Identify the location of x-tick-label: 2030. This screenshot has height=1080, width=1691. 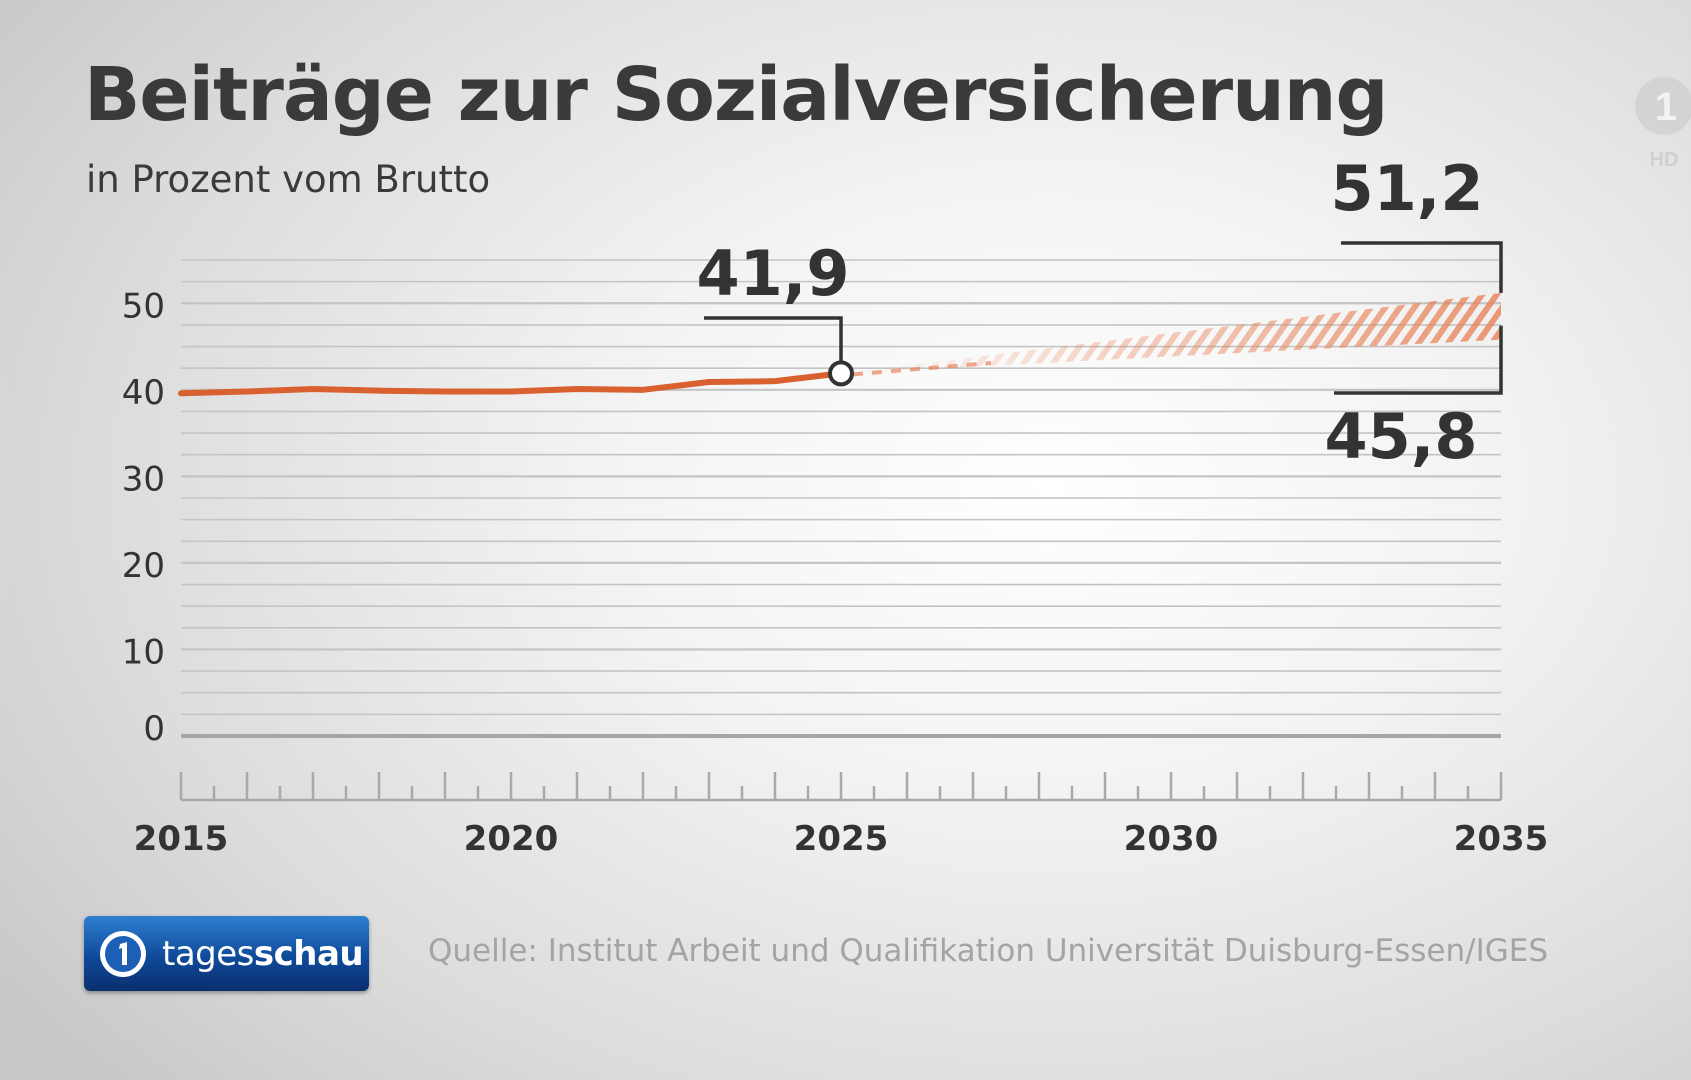
(1171, 839).